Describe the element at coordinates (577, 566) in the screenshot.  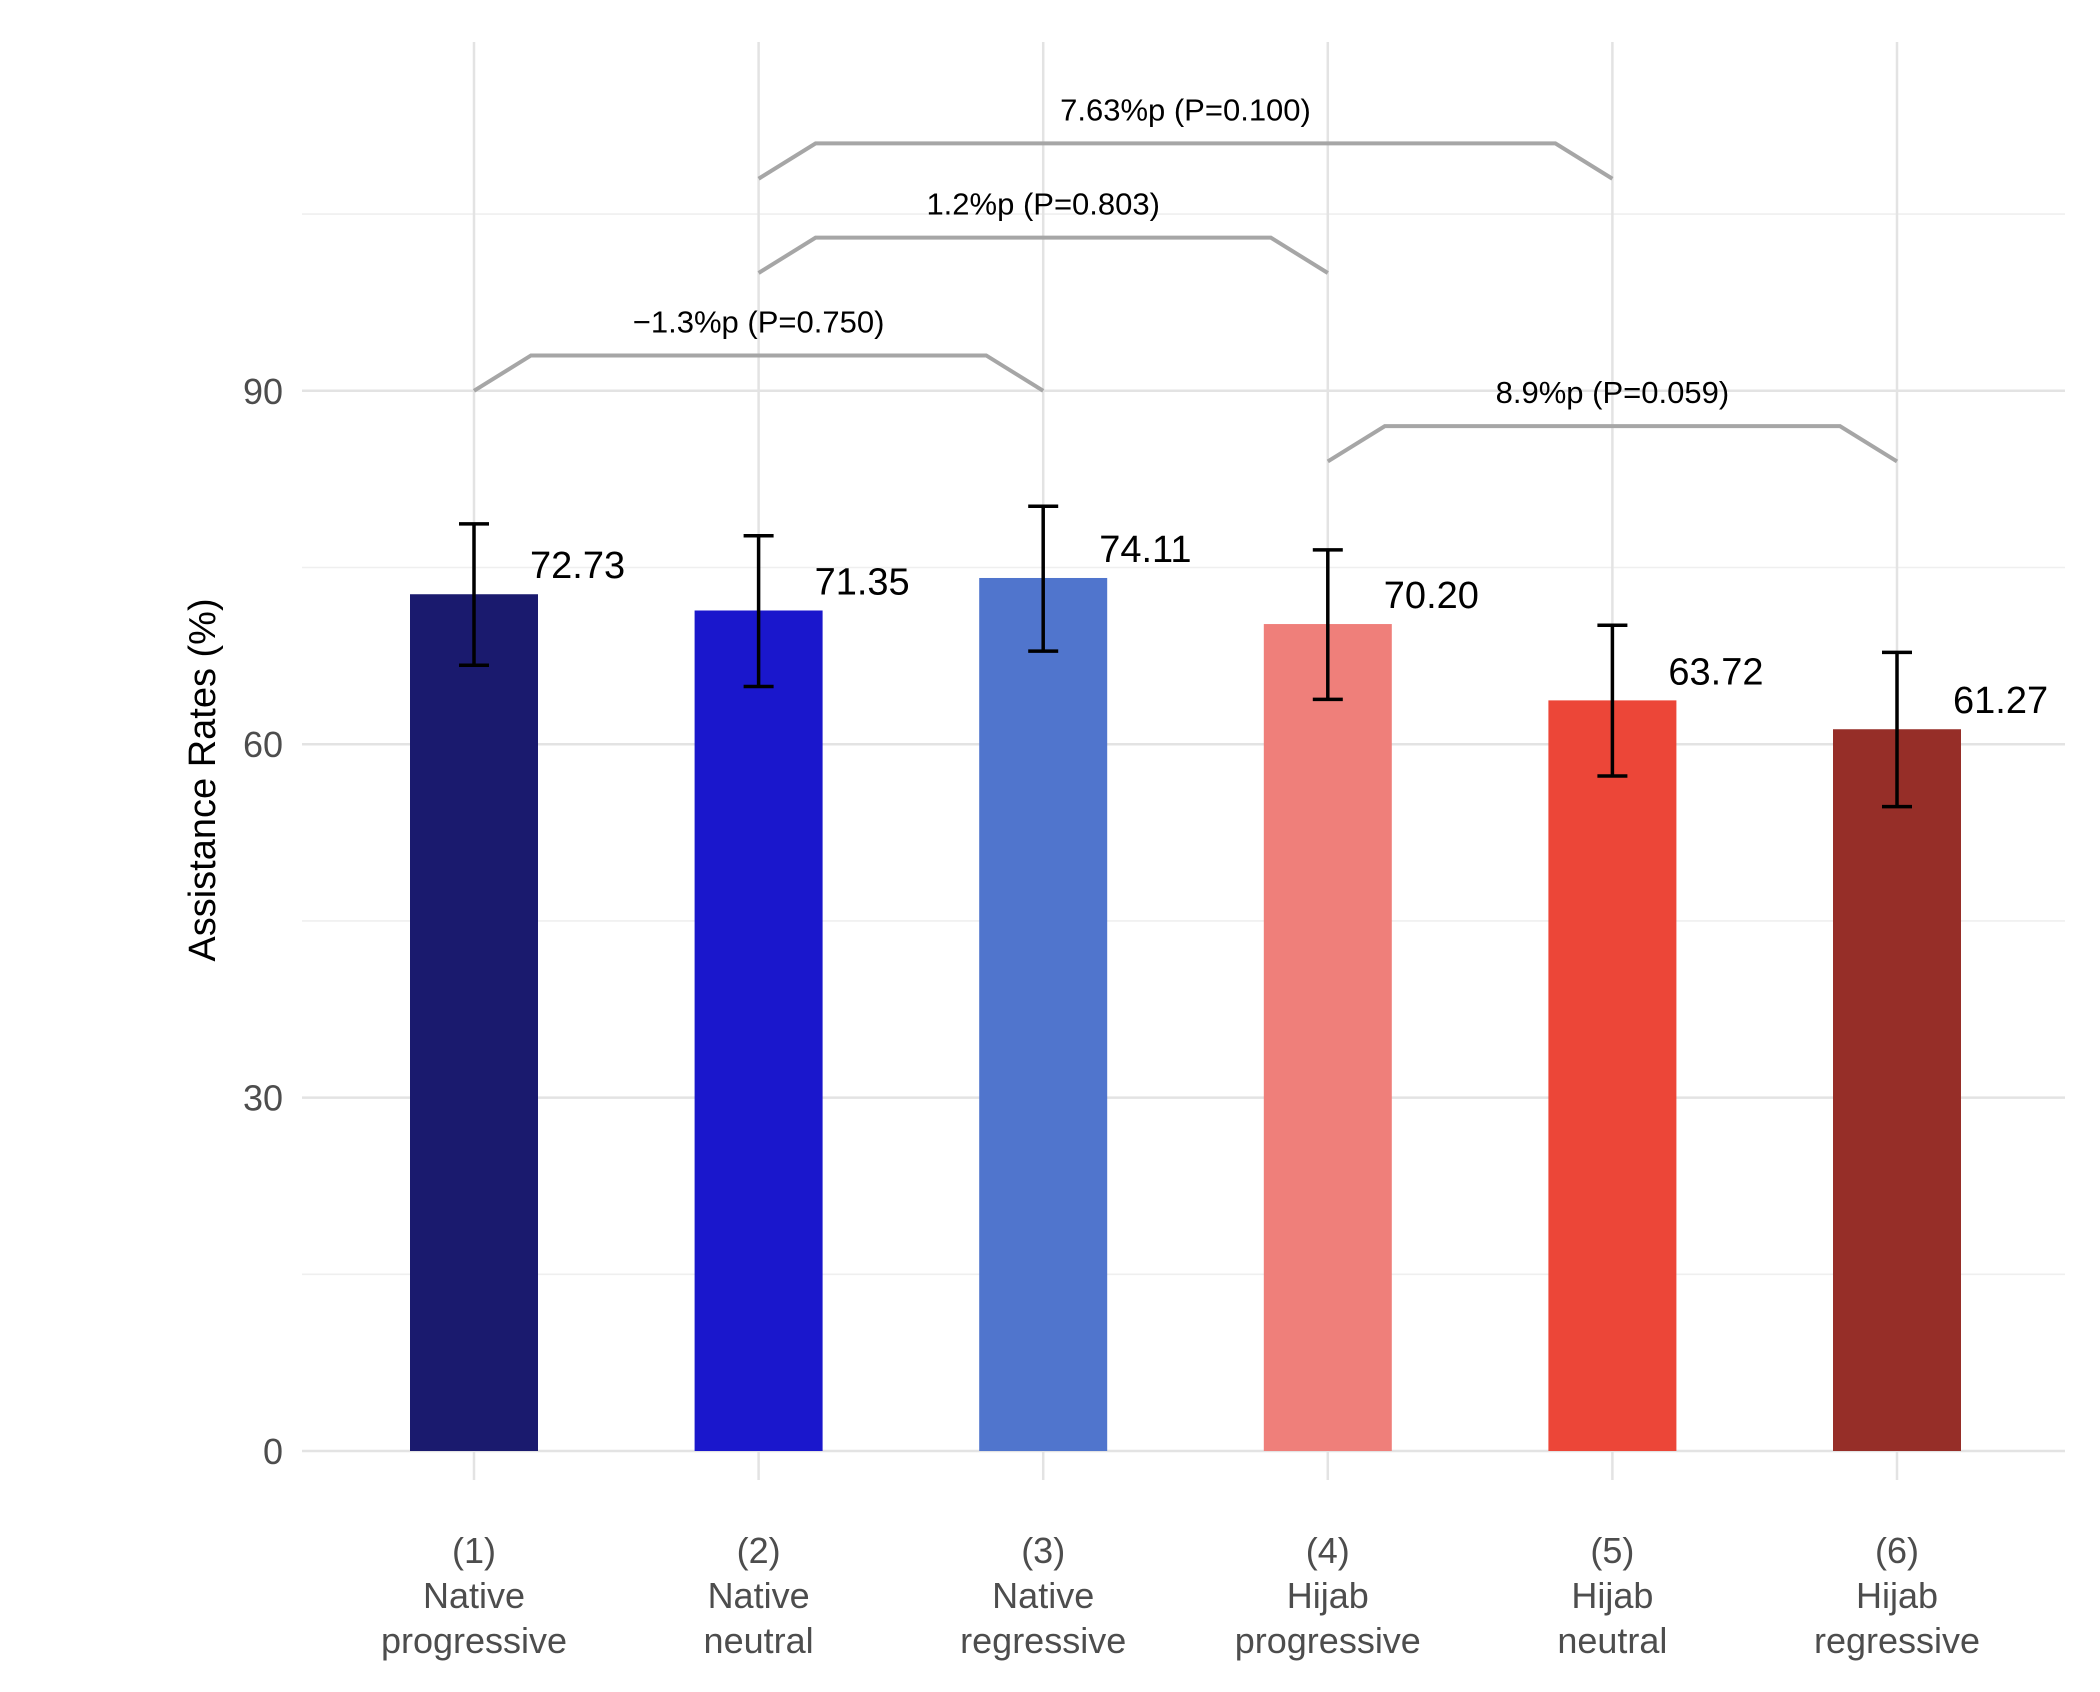
I see `value-label: 72.73` at that location.